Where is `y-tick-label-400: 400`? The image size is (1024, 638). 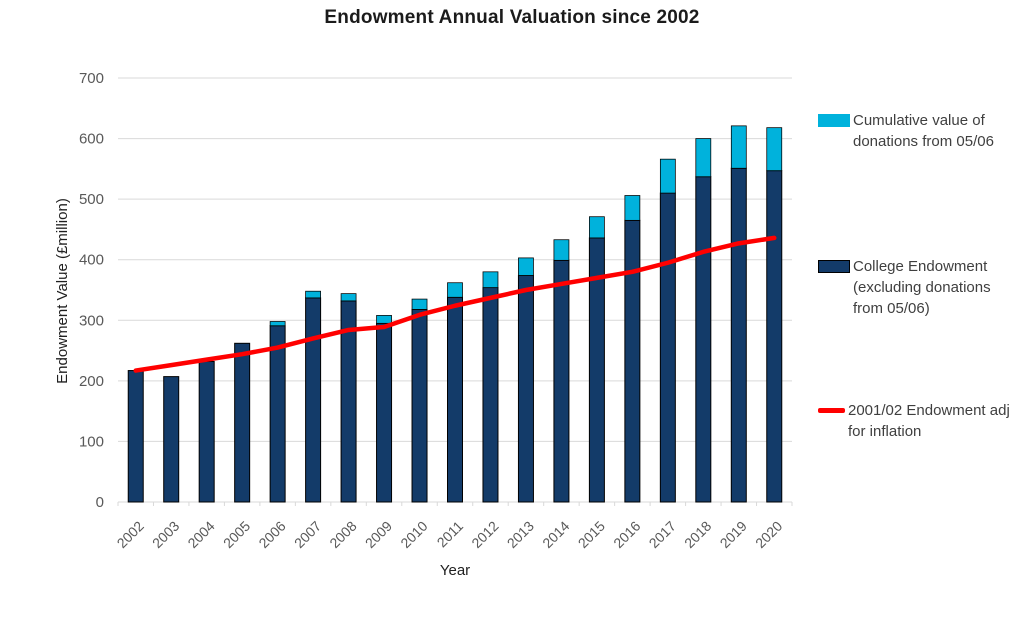
y-tick-label-400: 400 is located at coordinates (91, 260).